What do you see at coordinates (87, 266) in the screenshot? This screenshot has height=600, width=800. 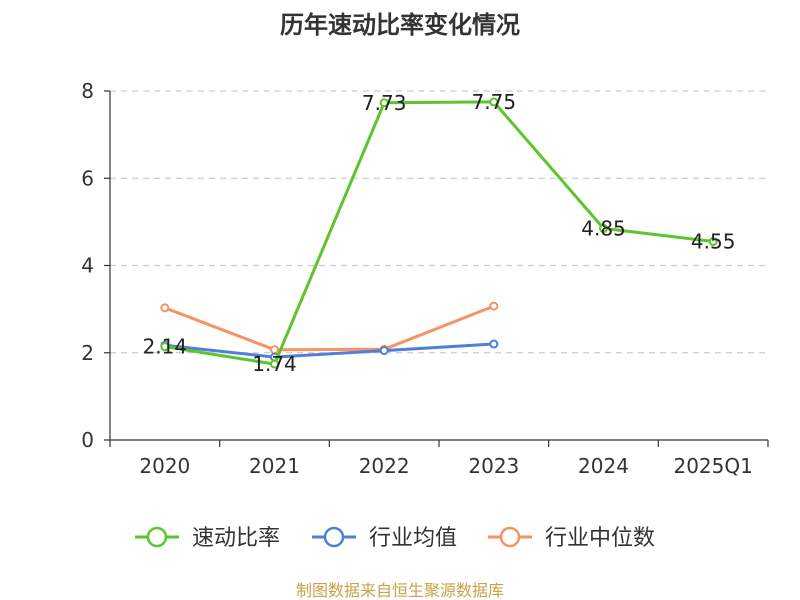 I see `y-tick-label: 4` at bounding box center [87, 266].